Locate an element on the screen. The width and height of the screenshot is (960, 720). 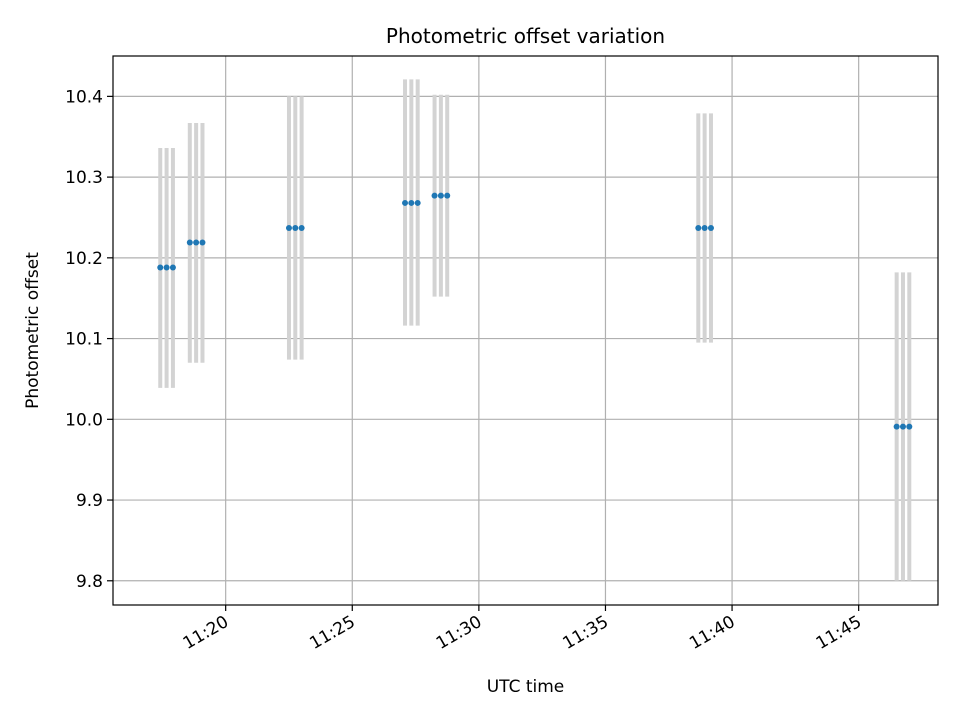
y-tick-label: 10.4 is located at coordinates (84, 97).